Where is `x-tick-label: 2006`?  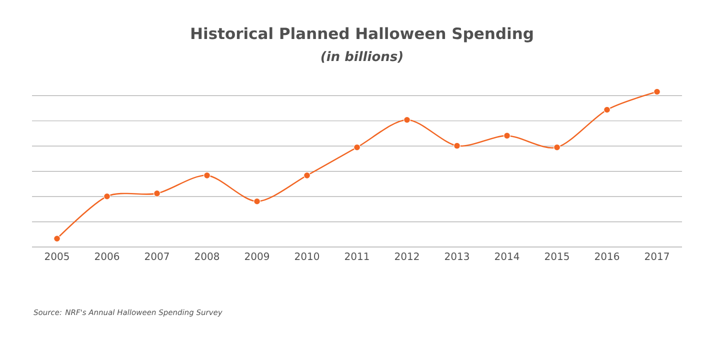 x-tick-label: 2006 is located at coordinates (107, 256).